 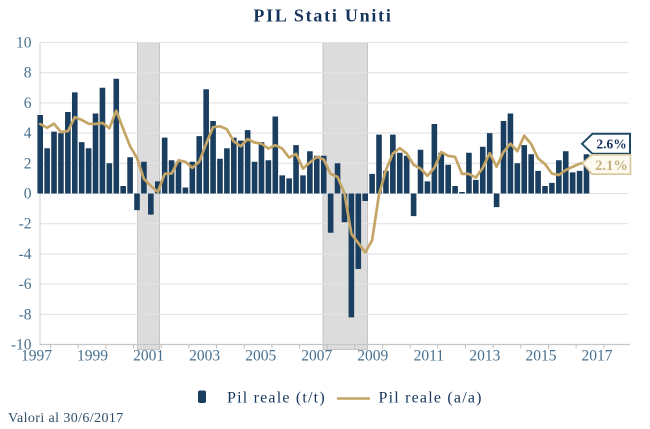 What do you see at coordinates (21, 345) in the screenshot?
I see `svg-text: -10` at bounding box center [21, 345].